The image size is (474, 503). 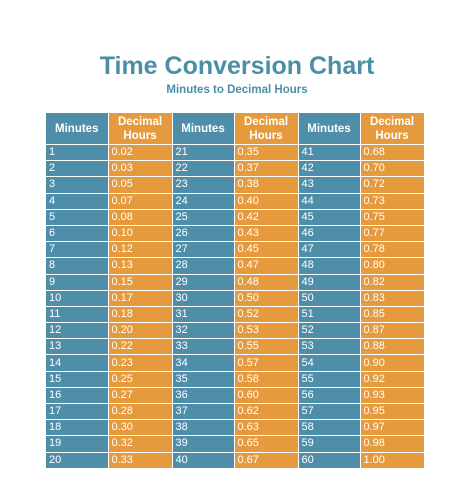 What do you see at coordinates (266, 315) in the screenshot?
I see `decimal-hours-cell: 0.52` at bounding box center [266, 315].